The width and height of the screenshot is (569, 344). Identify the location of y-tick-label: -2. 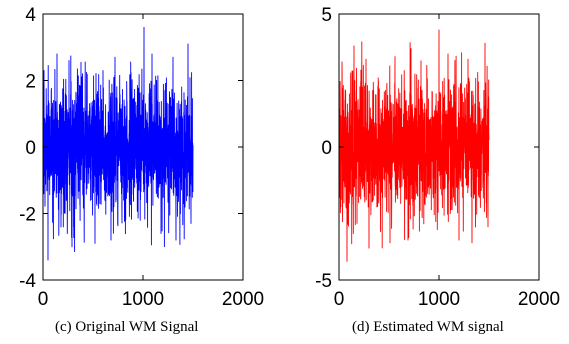
(27, 215).